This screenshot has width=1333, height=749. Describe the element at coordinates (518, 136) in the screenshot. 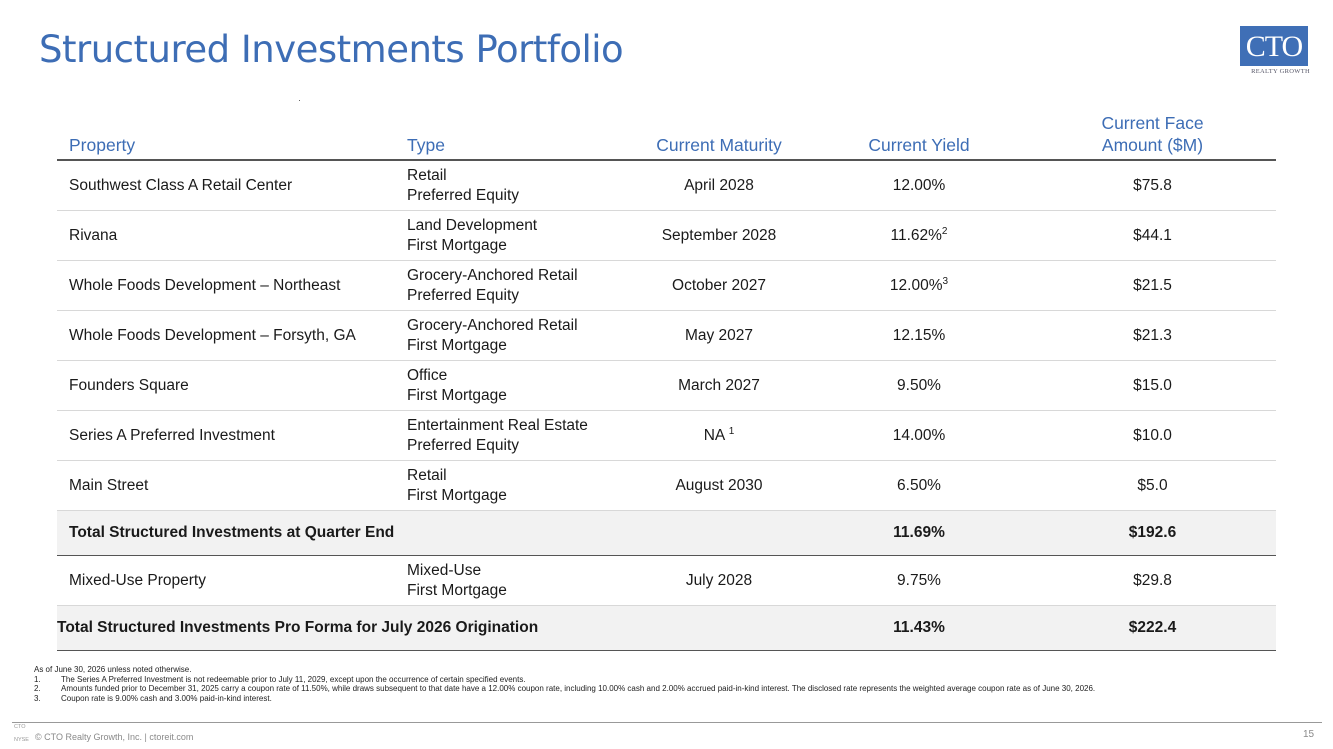

I see `header-type: Type` at that location.